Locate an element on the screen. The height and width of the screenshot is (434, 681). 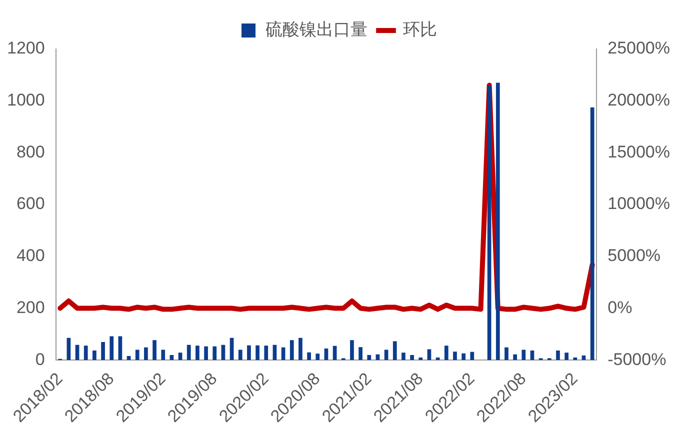
y-tick-label: 800 is located at coordinates (30, 152).